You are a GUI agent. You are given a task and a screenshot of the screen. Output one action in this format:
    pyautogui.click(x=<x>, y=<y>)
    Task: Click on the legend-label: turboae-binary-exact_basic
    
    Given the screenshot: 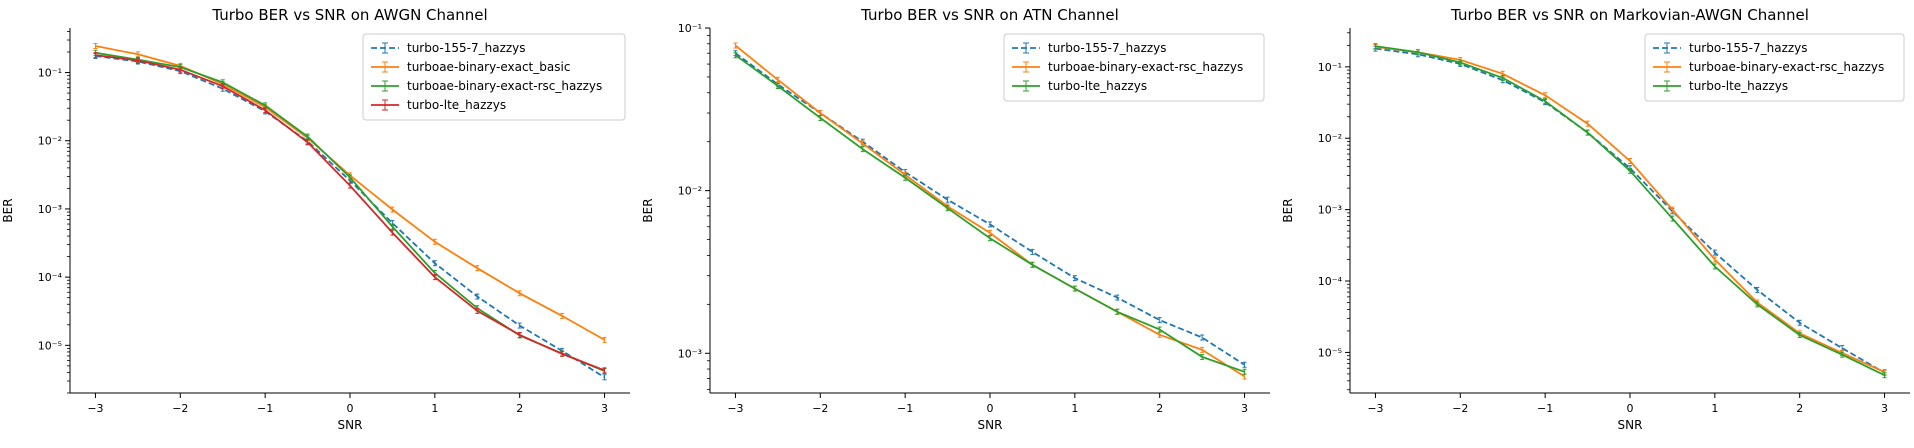 What is the action you would take?
    pyautogui.click(x=488, y=67)
    